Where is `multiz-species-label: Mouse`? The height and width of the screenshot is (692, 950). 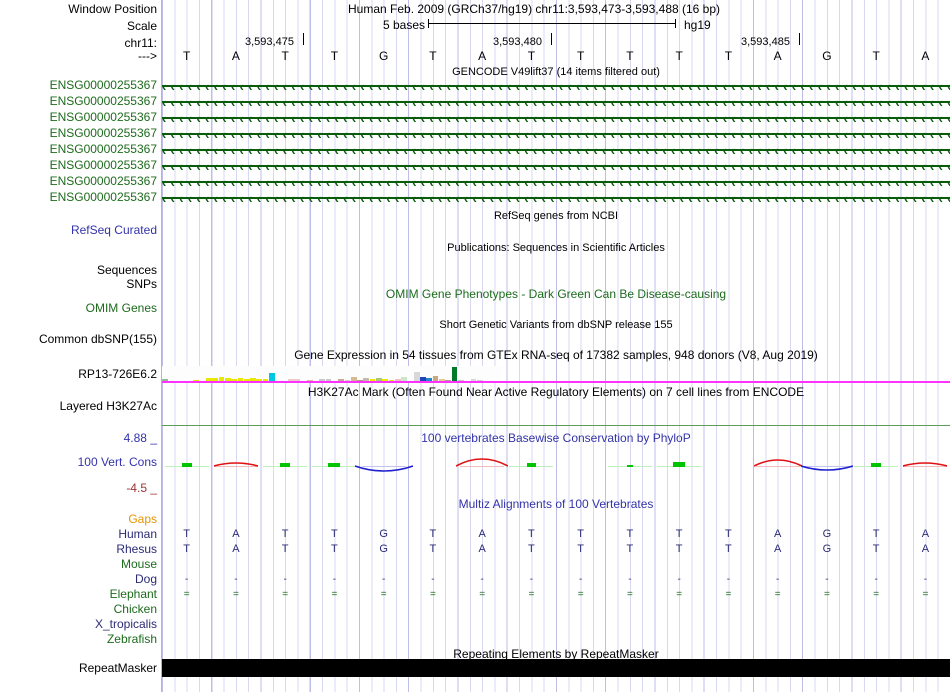
multiz-species-label: Mouse is located at coordinates (138, 564).